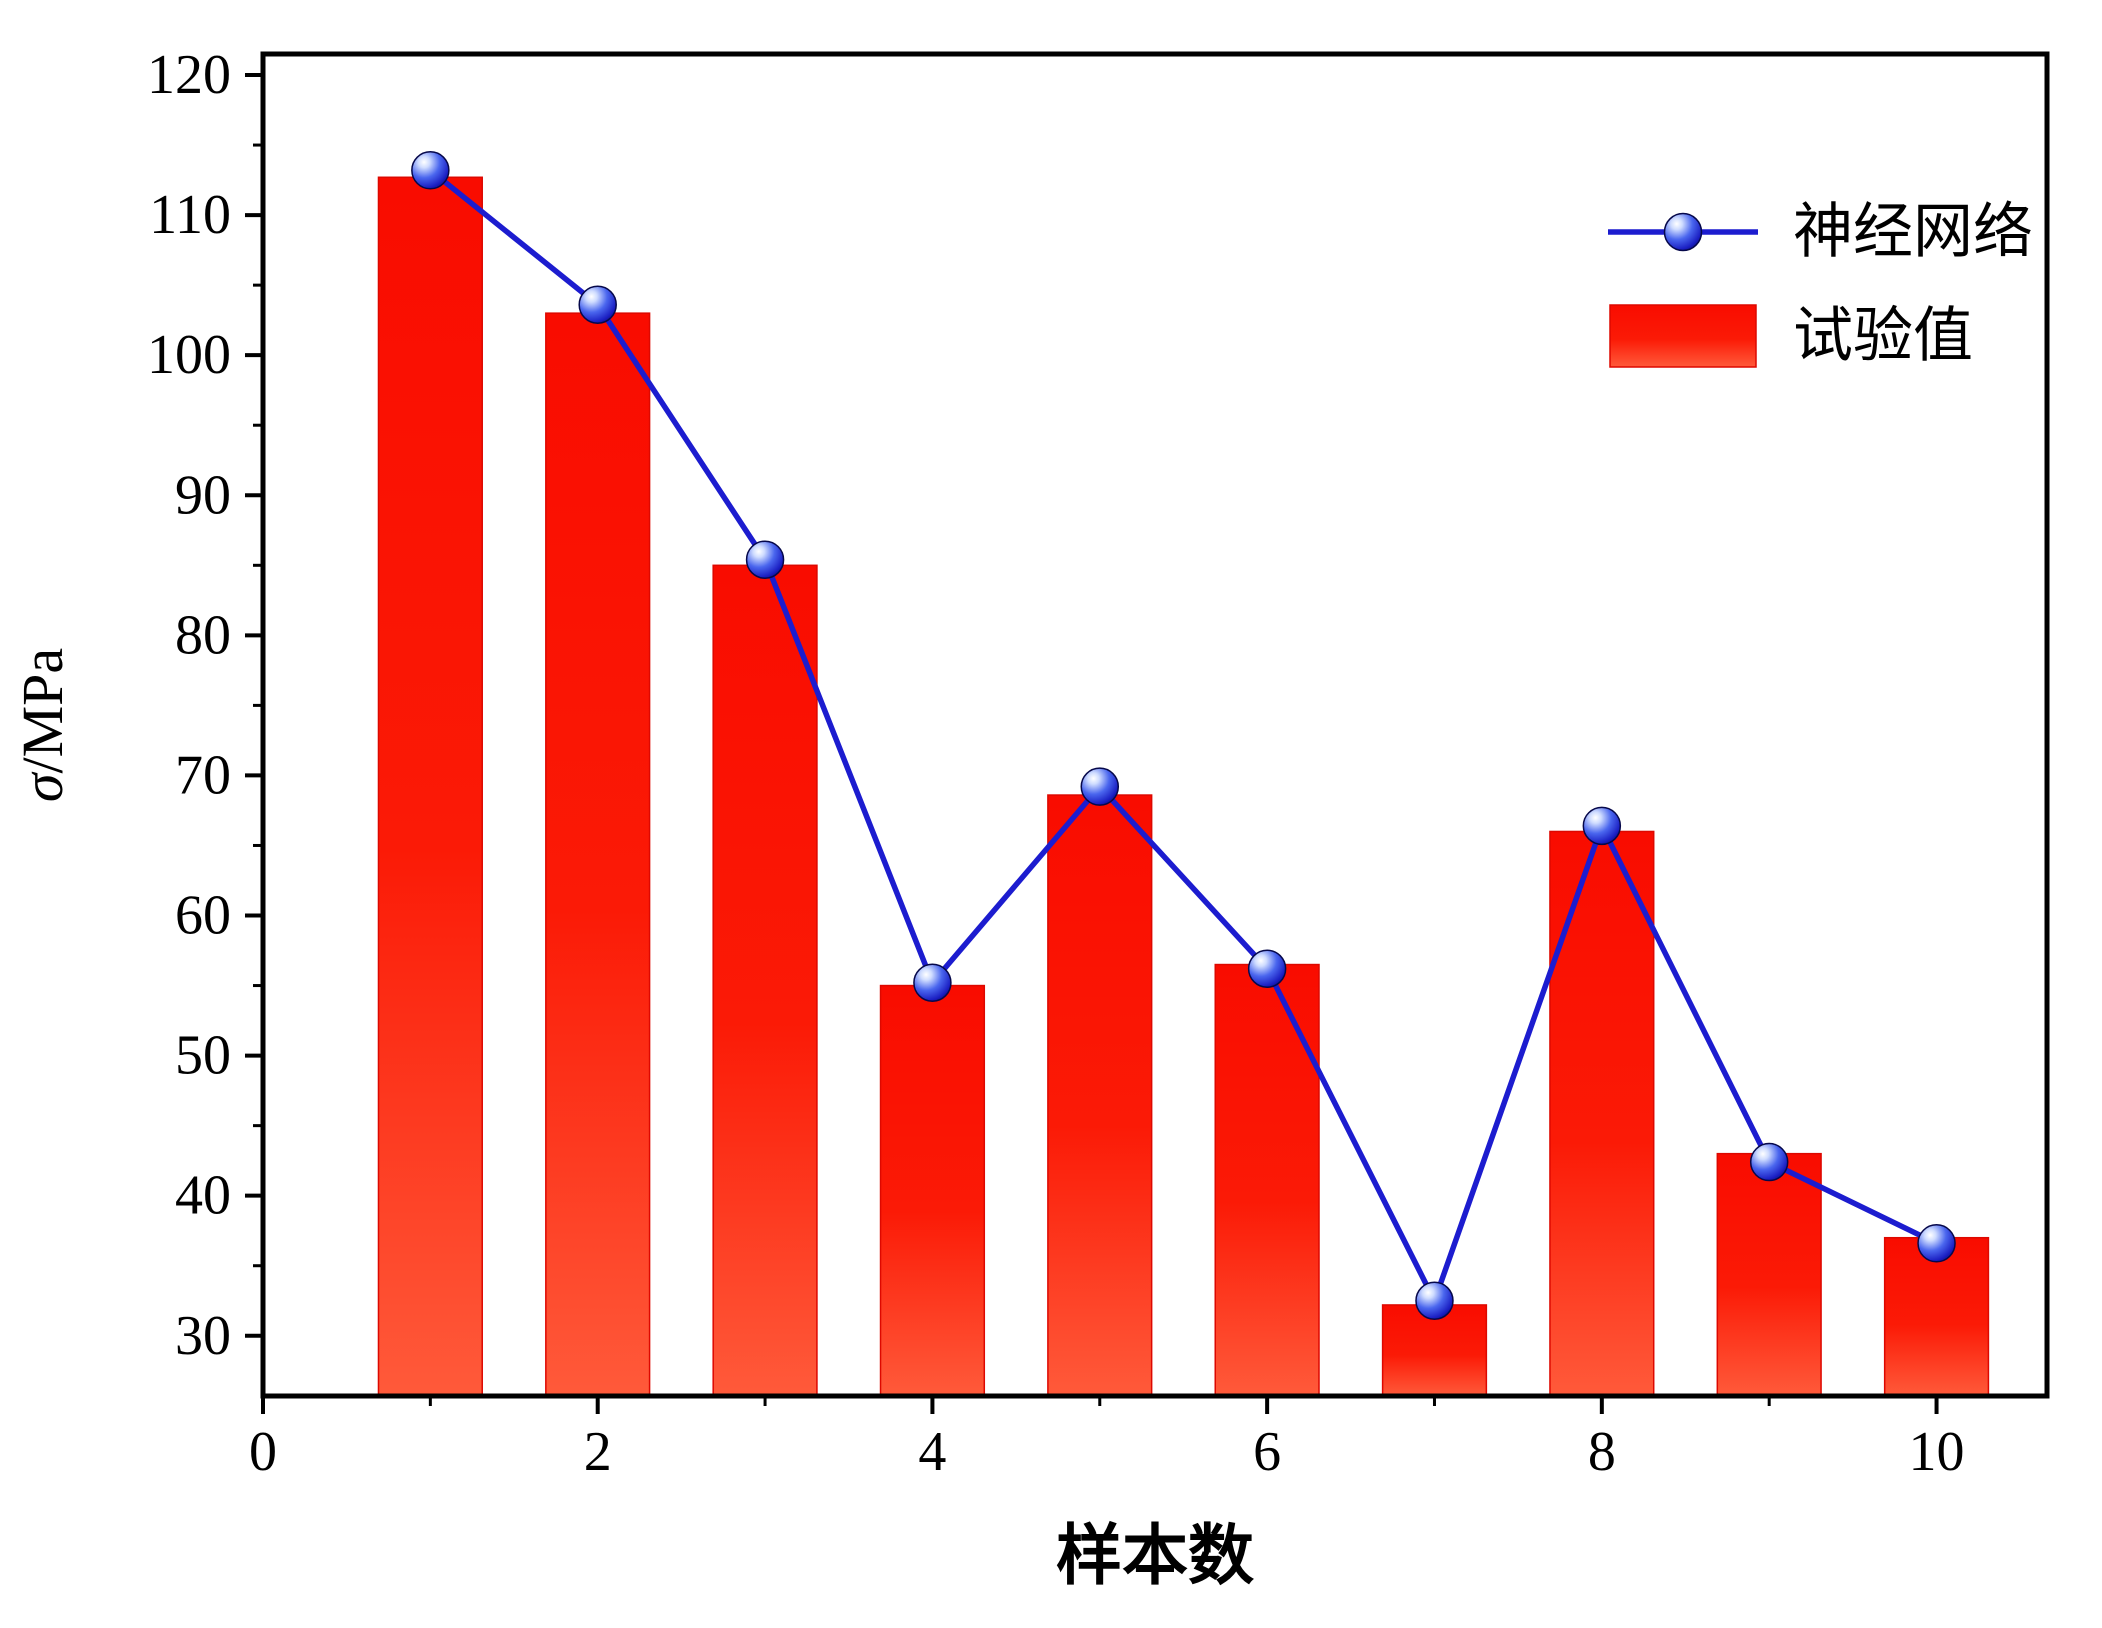  What do you see at coordinates (42, 725) in the screenshot?
I see `y-axis-title: σ/MPa` at bounding box center [42, 725].